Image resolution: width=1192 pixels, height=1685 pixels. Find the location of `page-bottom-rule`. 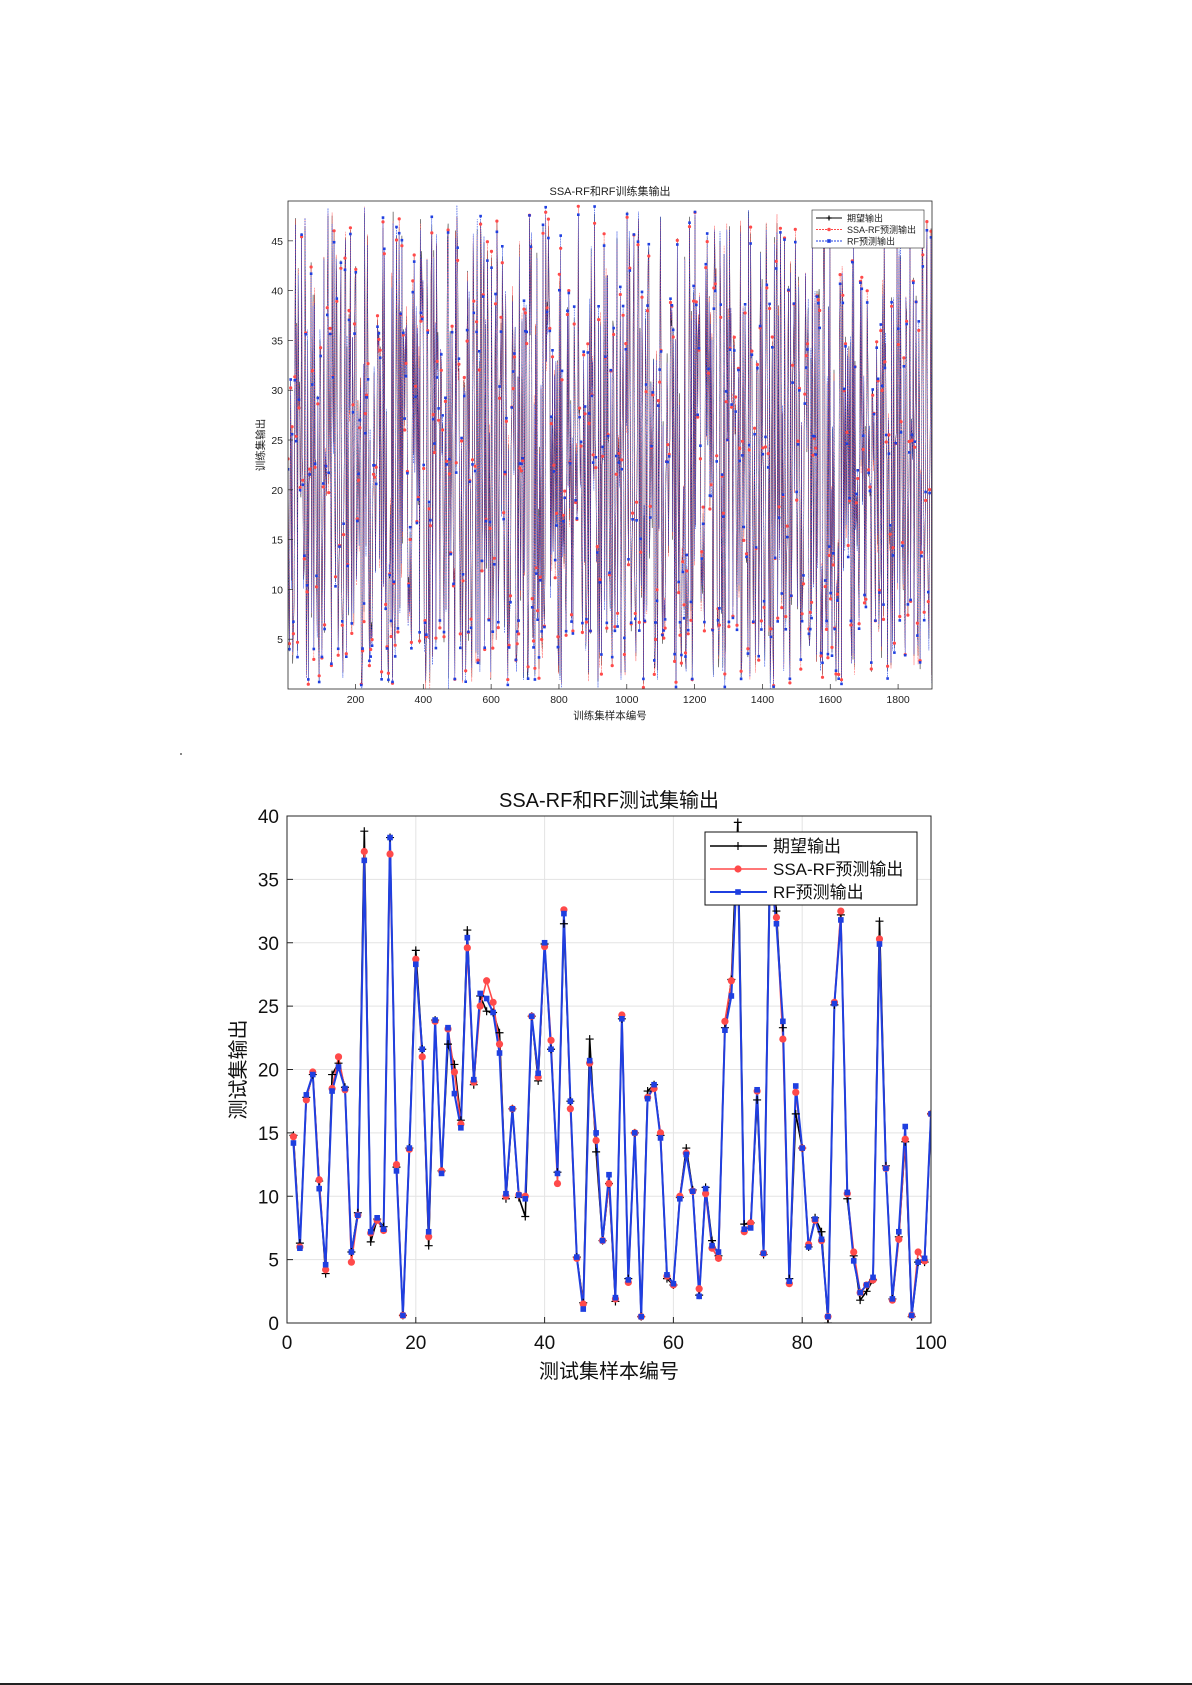

page-bottom-rule is located at coordinates (596, 1684).